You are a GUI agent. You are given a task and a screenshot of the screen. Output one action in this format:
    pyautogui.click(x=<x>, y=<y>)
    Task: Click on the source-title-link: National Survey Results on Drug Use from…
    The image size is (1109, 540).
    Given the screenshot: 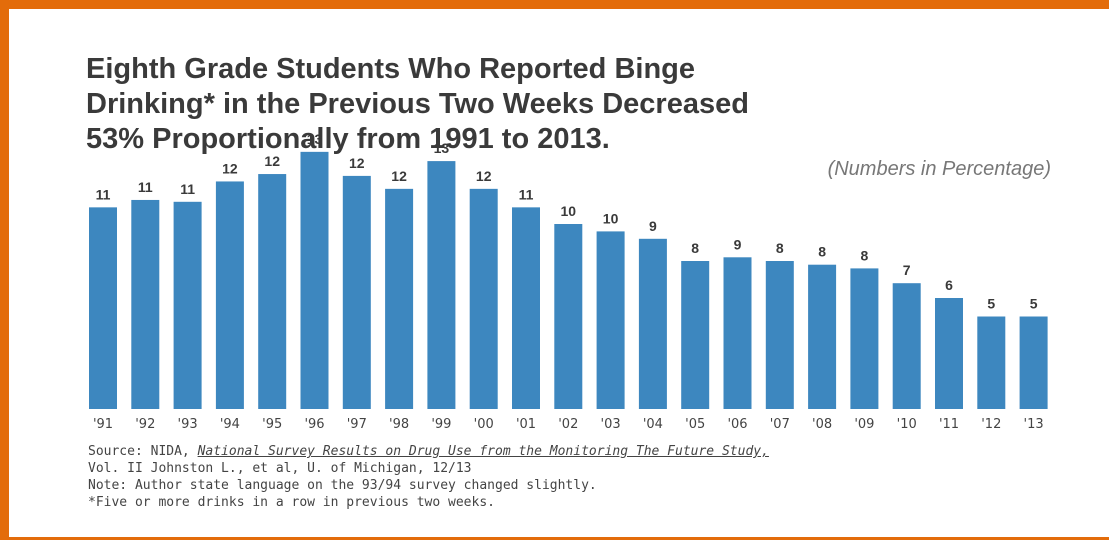 What is the action you would take?
    pyautogui.click(x=483, y=451)
    